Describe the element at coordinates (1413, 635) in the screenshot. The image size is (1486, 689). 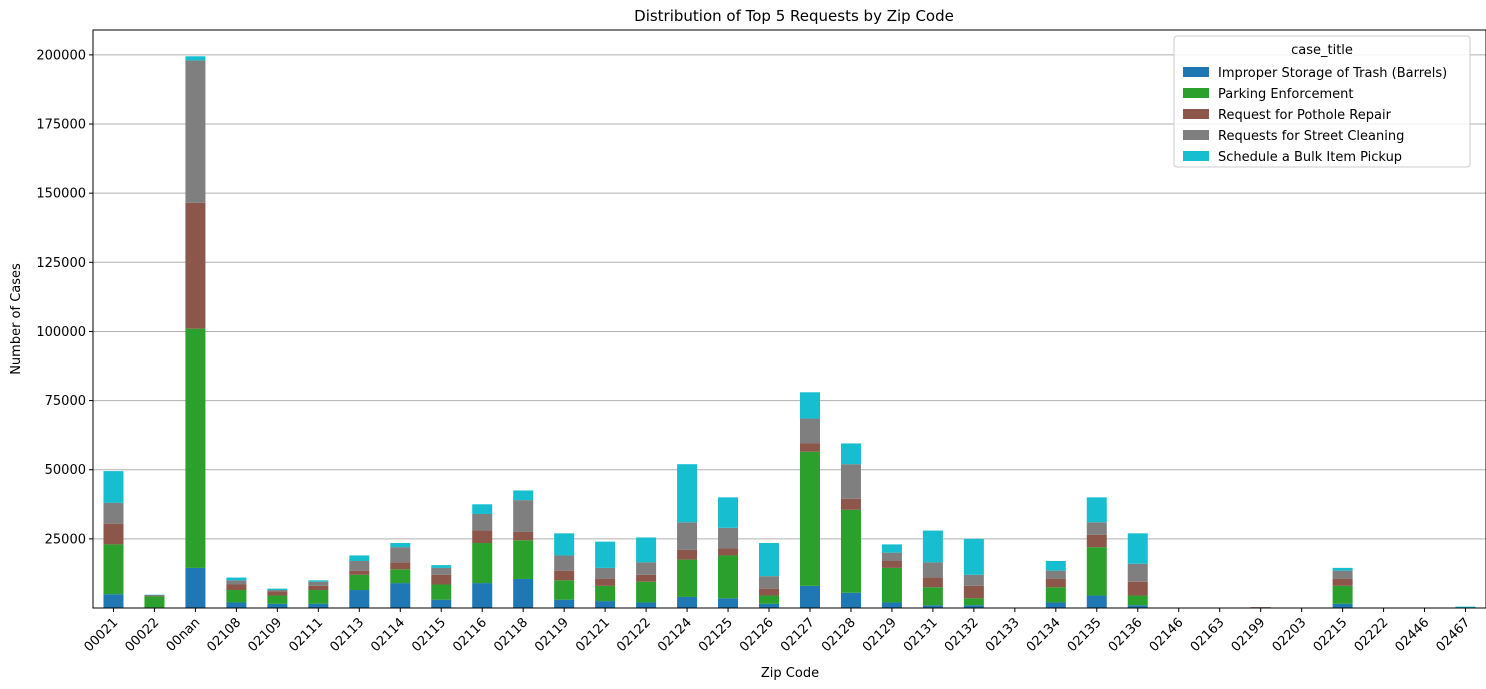
I see `x-tick-label: 02446` at that location.